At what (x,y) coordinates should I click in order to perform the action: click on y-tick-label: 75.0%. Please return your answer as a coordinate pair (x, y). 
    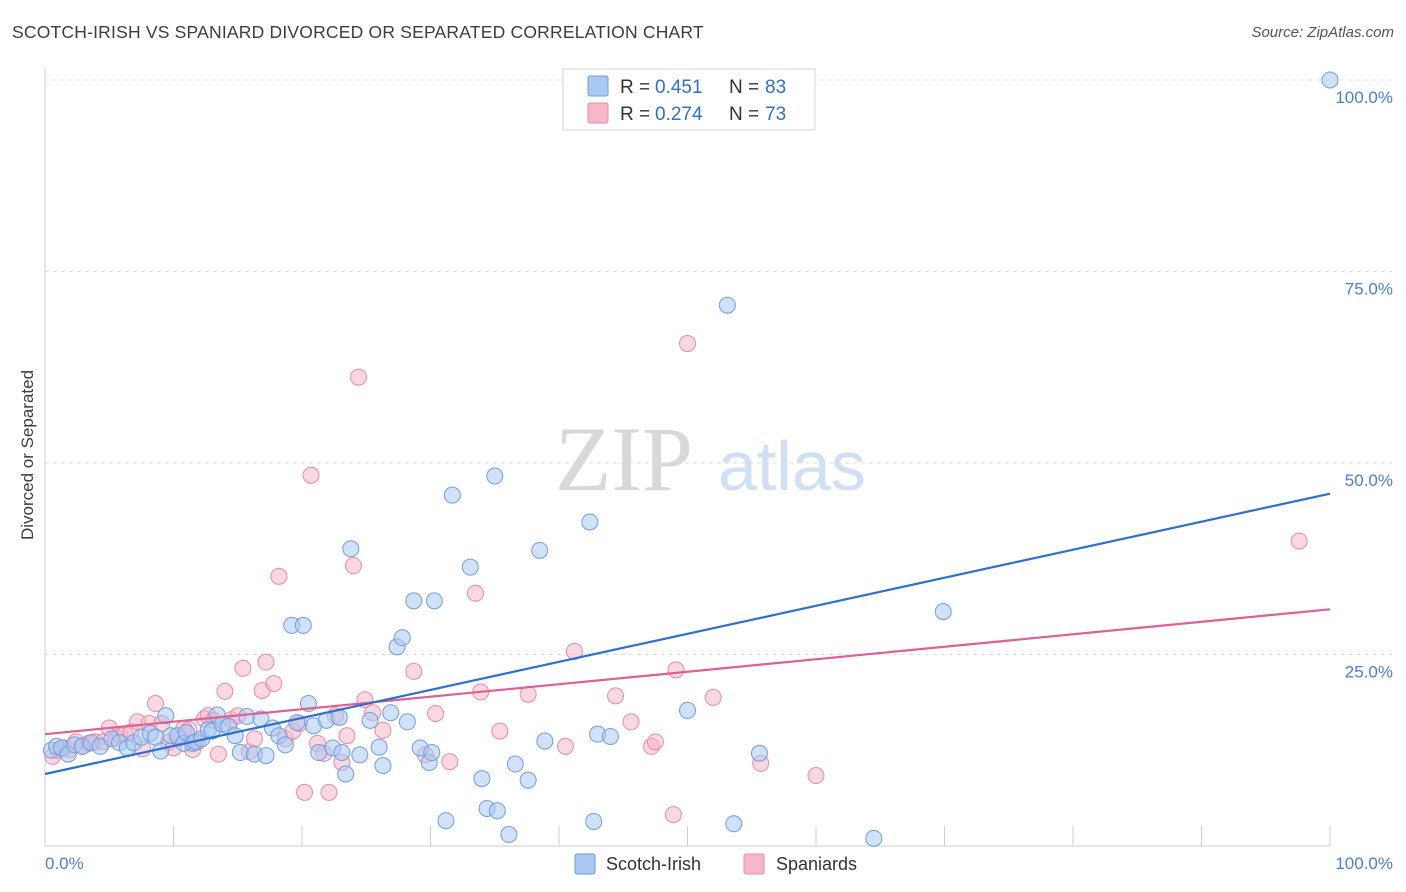
    Looking at the image, I should click on (1369, 289).